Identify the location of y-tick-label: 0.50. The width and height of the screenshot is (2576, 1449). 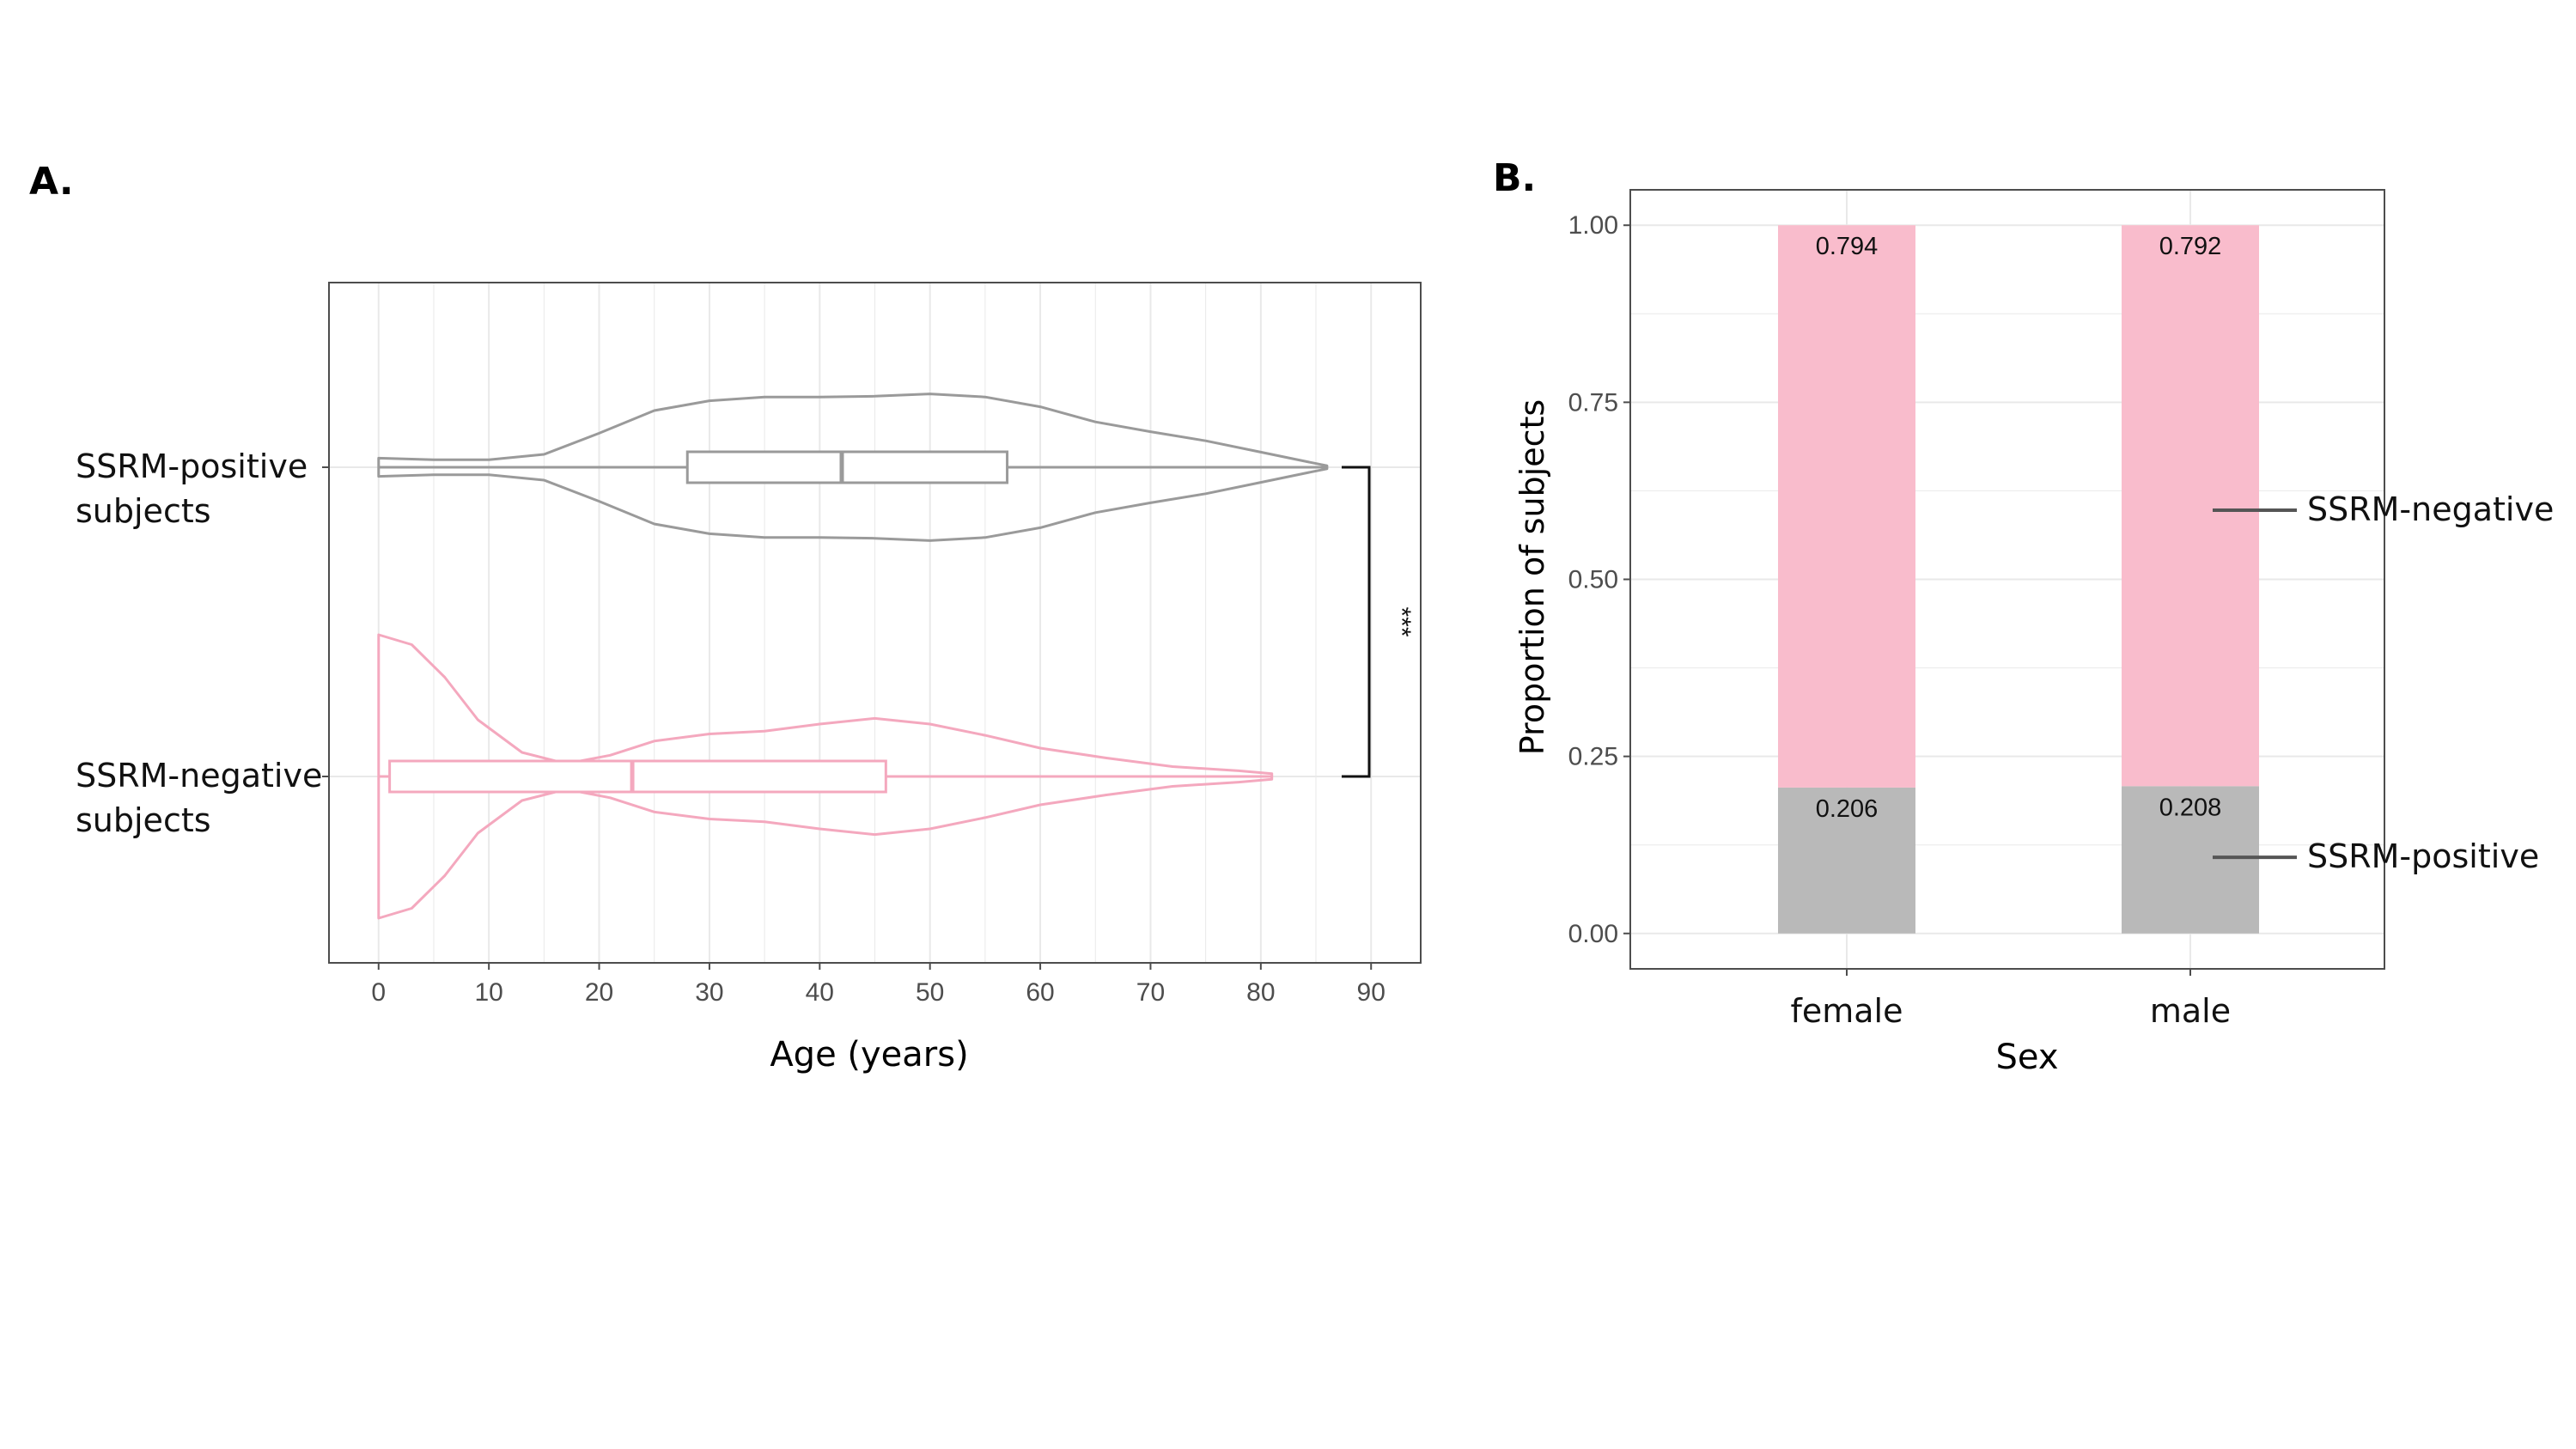
(1593, 580).